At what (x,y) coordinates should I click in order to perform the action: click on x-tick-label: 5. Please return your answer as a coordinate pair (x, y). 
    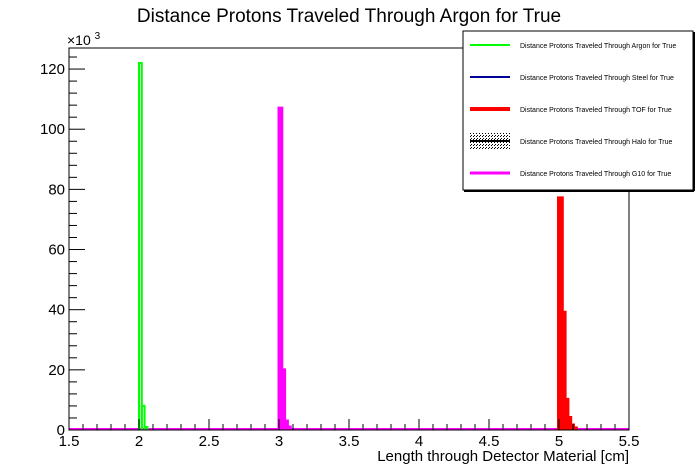
    Looking at the image, I should click on (559, 441).